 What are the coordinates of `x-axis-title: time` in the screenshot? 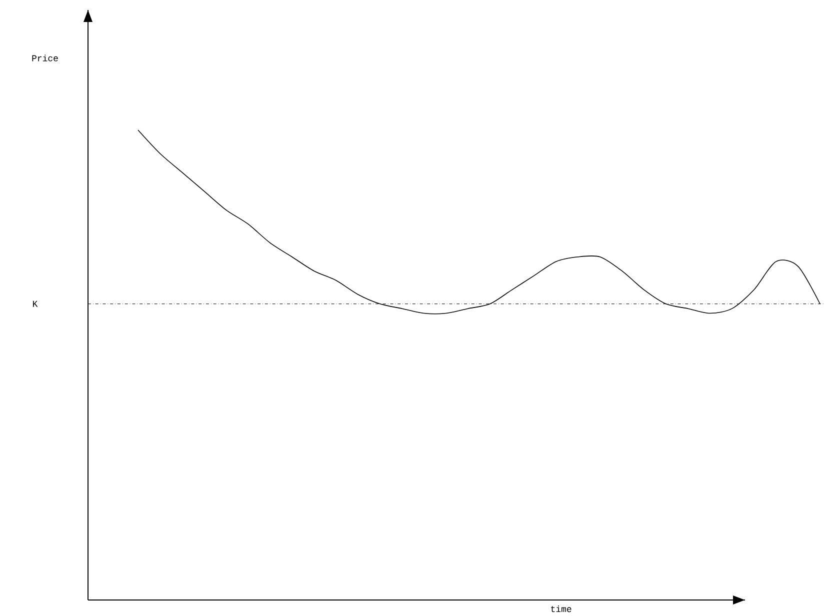 It's located at (561, 609).